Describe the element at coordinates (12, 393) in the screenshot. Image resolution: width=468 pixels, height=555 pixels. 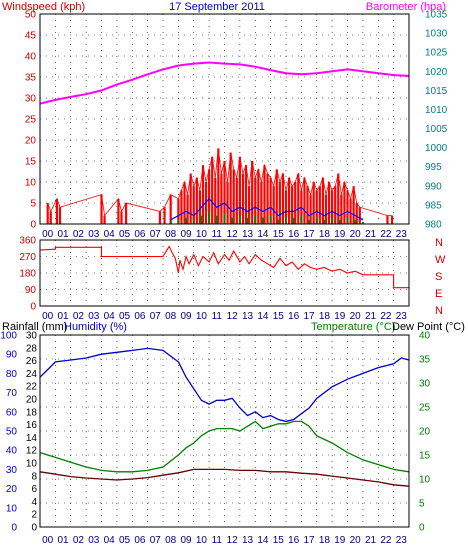
I see `humidity-tick-label: 70` at that location.